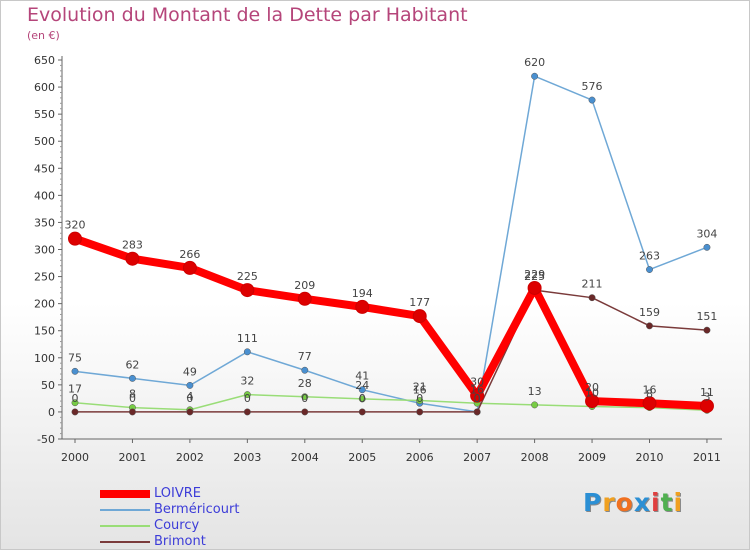  Describe the element at coordinates (43, 35) in the screenshot. I see `chart-subtitle: (en €)` at that location.